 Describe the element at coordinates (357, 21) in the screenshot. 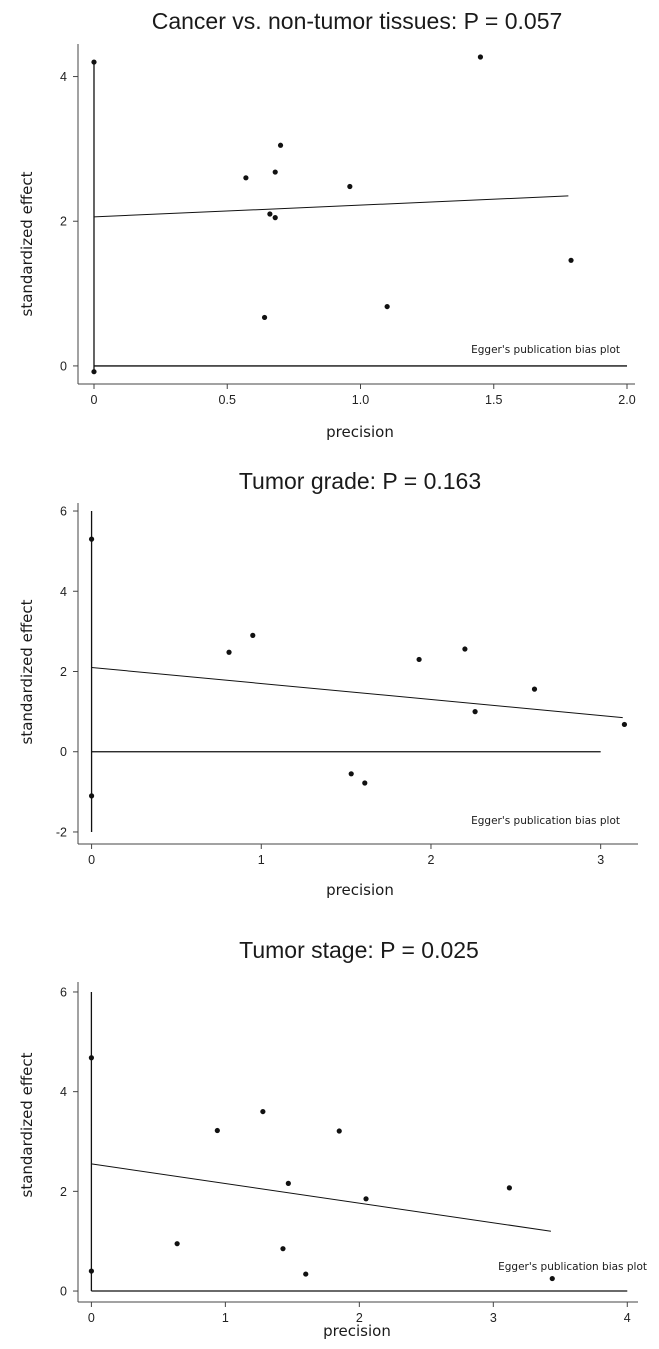

I see `chart-title: Cancer vs. non-tumor tissues: P = 0.057` at that location.